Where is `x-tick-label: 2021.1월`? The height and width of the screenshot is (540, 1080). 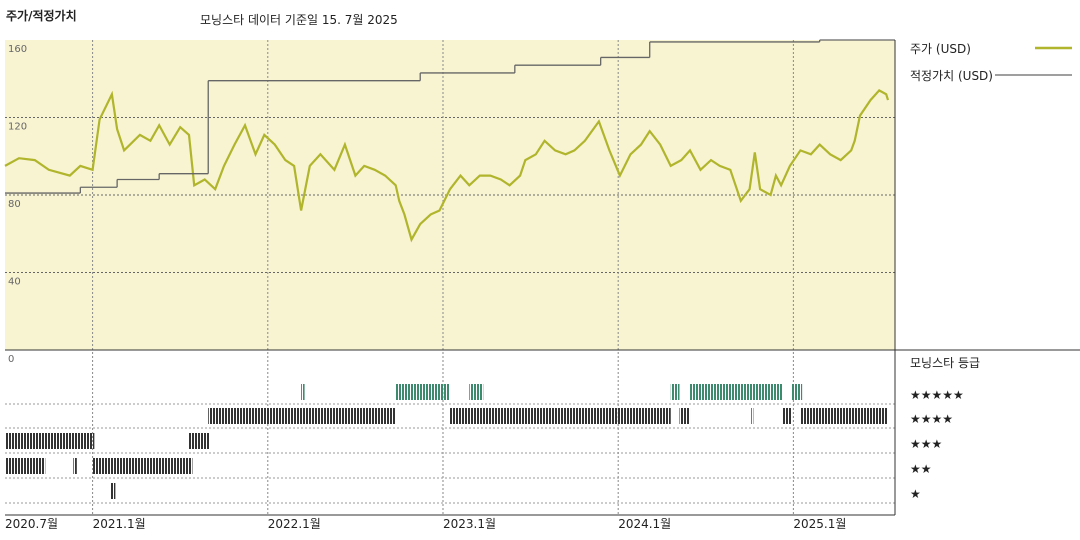
x-tick-label: 2021.1월 is located at coordinates (119, 524).